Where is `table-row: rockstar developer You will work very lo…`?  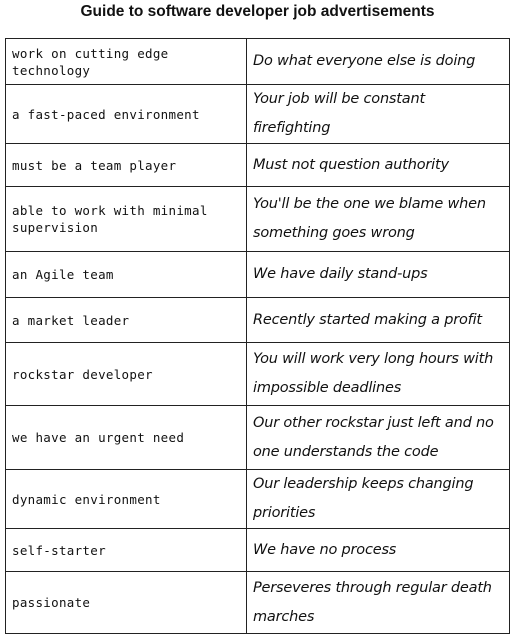
table-row: rockstar developer You will work very lo… is located at coordinates (258, 374).